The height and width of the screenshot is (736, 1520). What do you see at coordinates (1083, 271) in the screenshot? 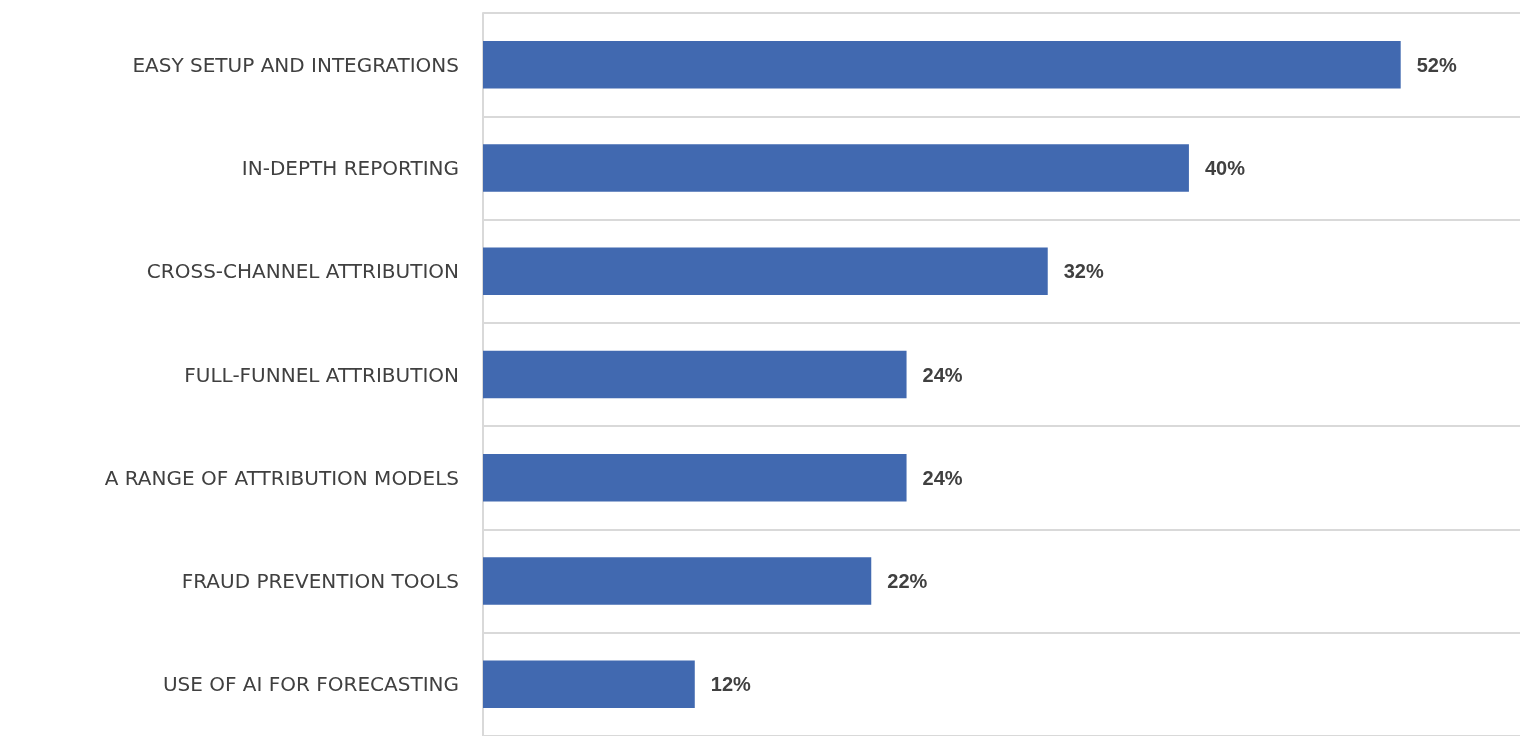
I see `data-label: 32%` at bounding box center [1083, 271].